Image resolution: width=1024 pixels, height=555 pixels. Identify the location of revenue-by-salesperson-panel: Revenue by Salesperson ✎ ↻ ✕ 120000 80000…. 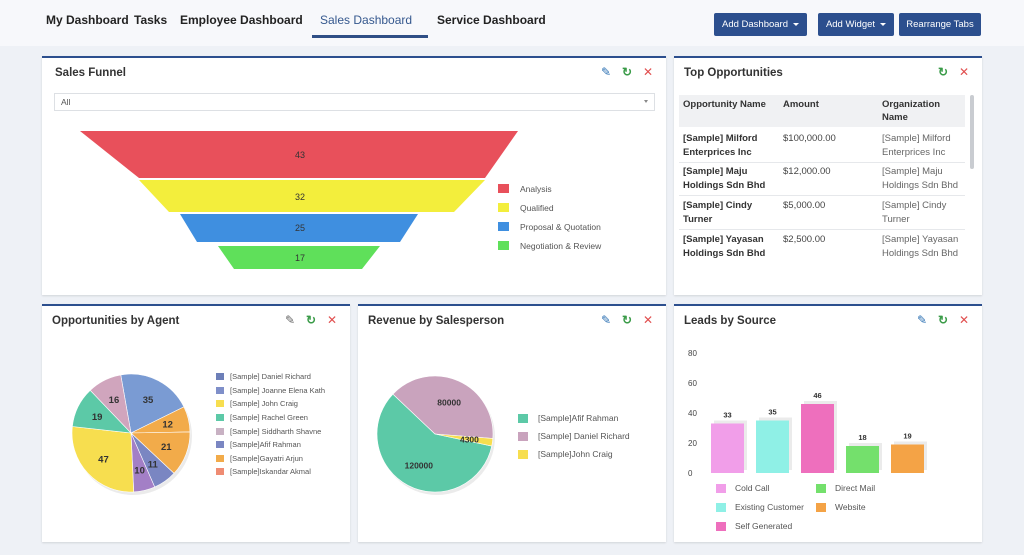
(512, 423).